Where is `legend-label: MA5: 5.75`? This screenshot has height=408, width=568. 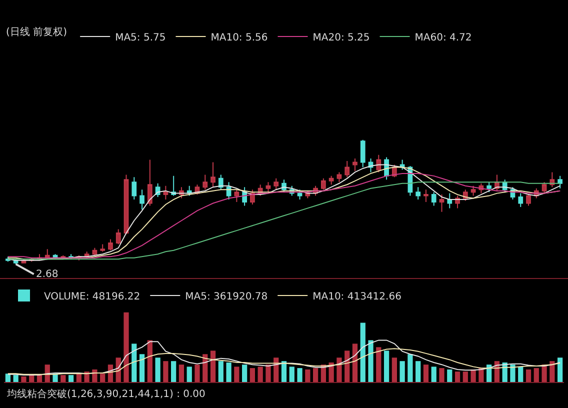
legend-label: MA5: 5.75 is located at coordinates (140, 38).